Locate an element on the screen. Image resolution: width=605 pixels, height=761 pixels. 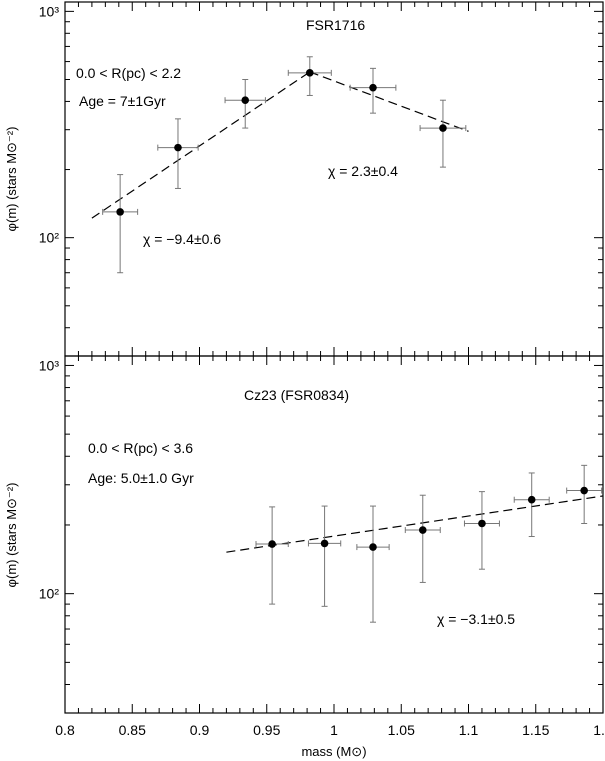
x-tick-label: 1.05 is located at coordinates (401, 730).